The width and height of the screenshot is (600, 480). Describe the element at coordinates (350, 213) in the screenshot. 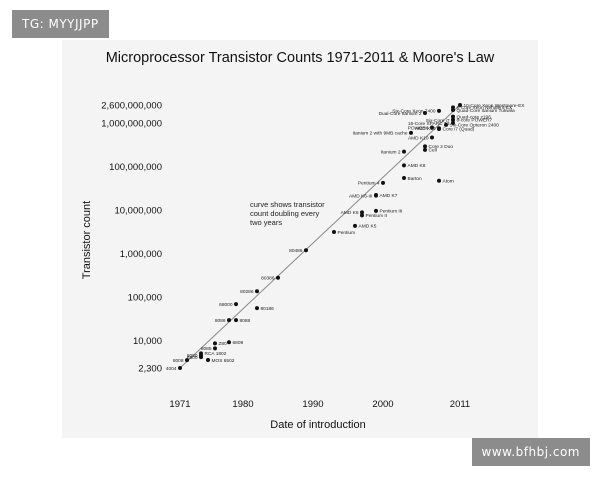

I see `data-point-label: AMD K6` at that location.